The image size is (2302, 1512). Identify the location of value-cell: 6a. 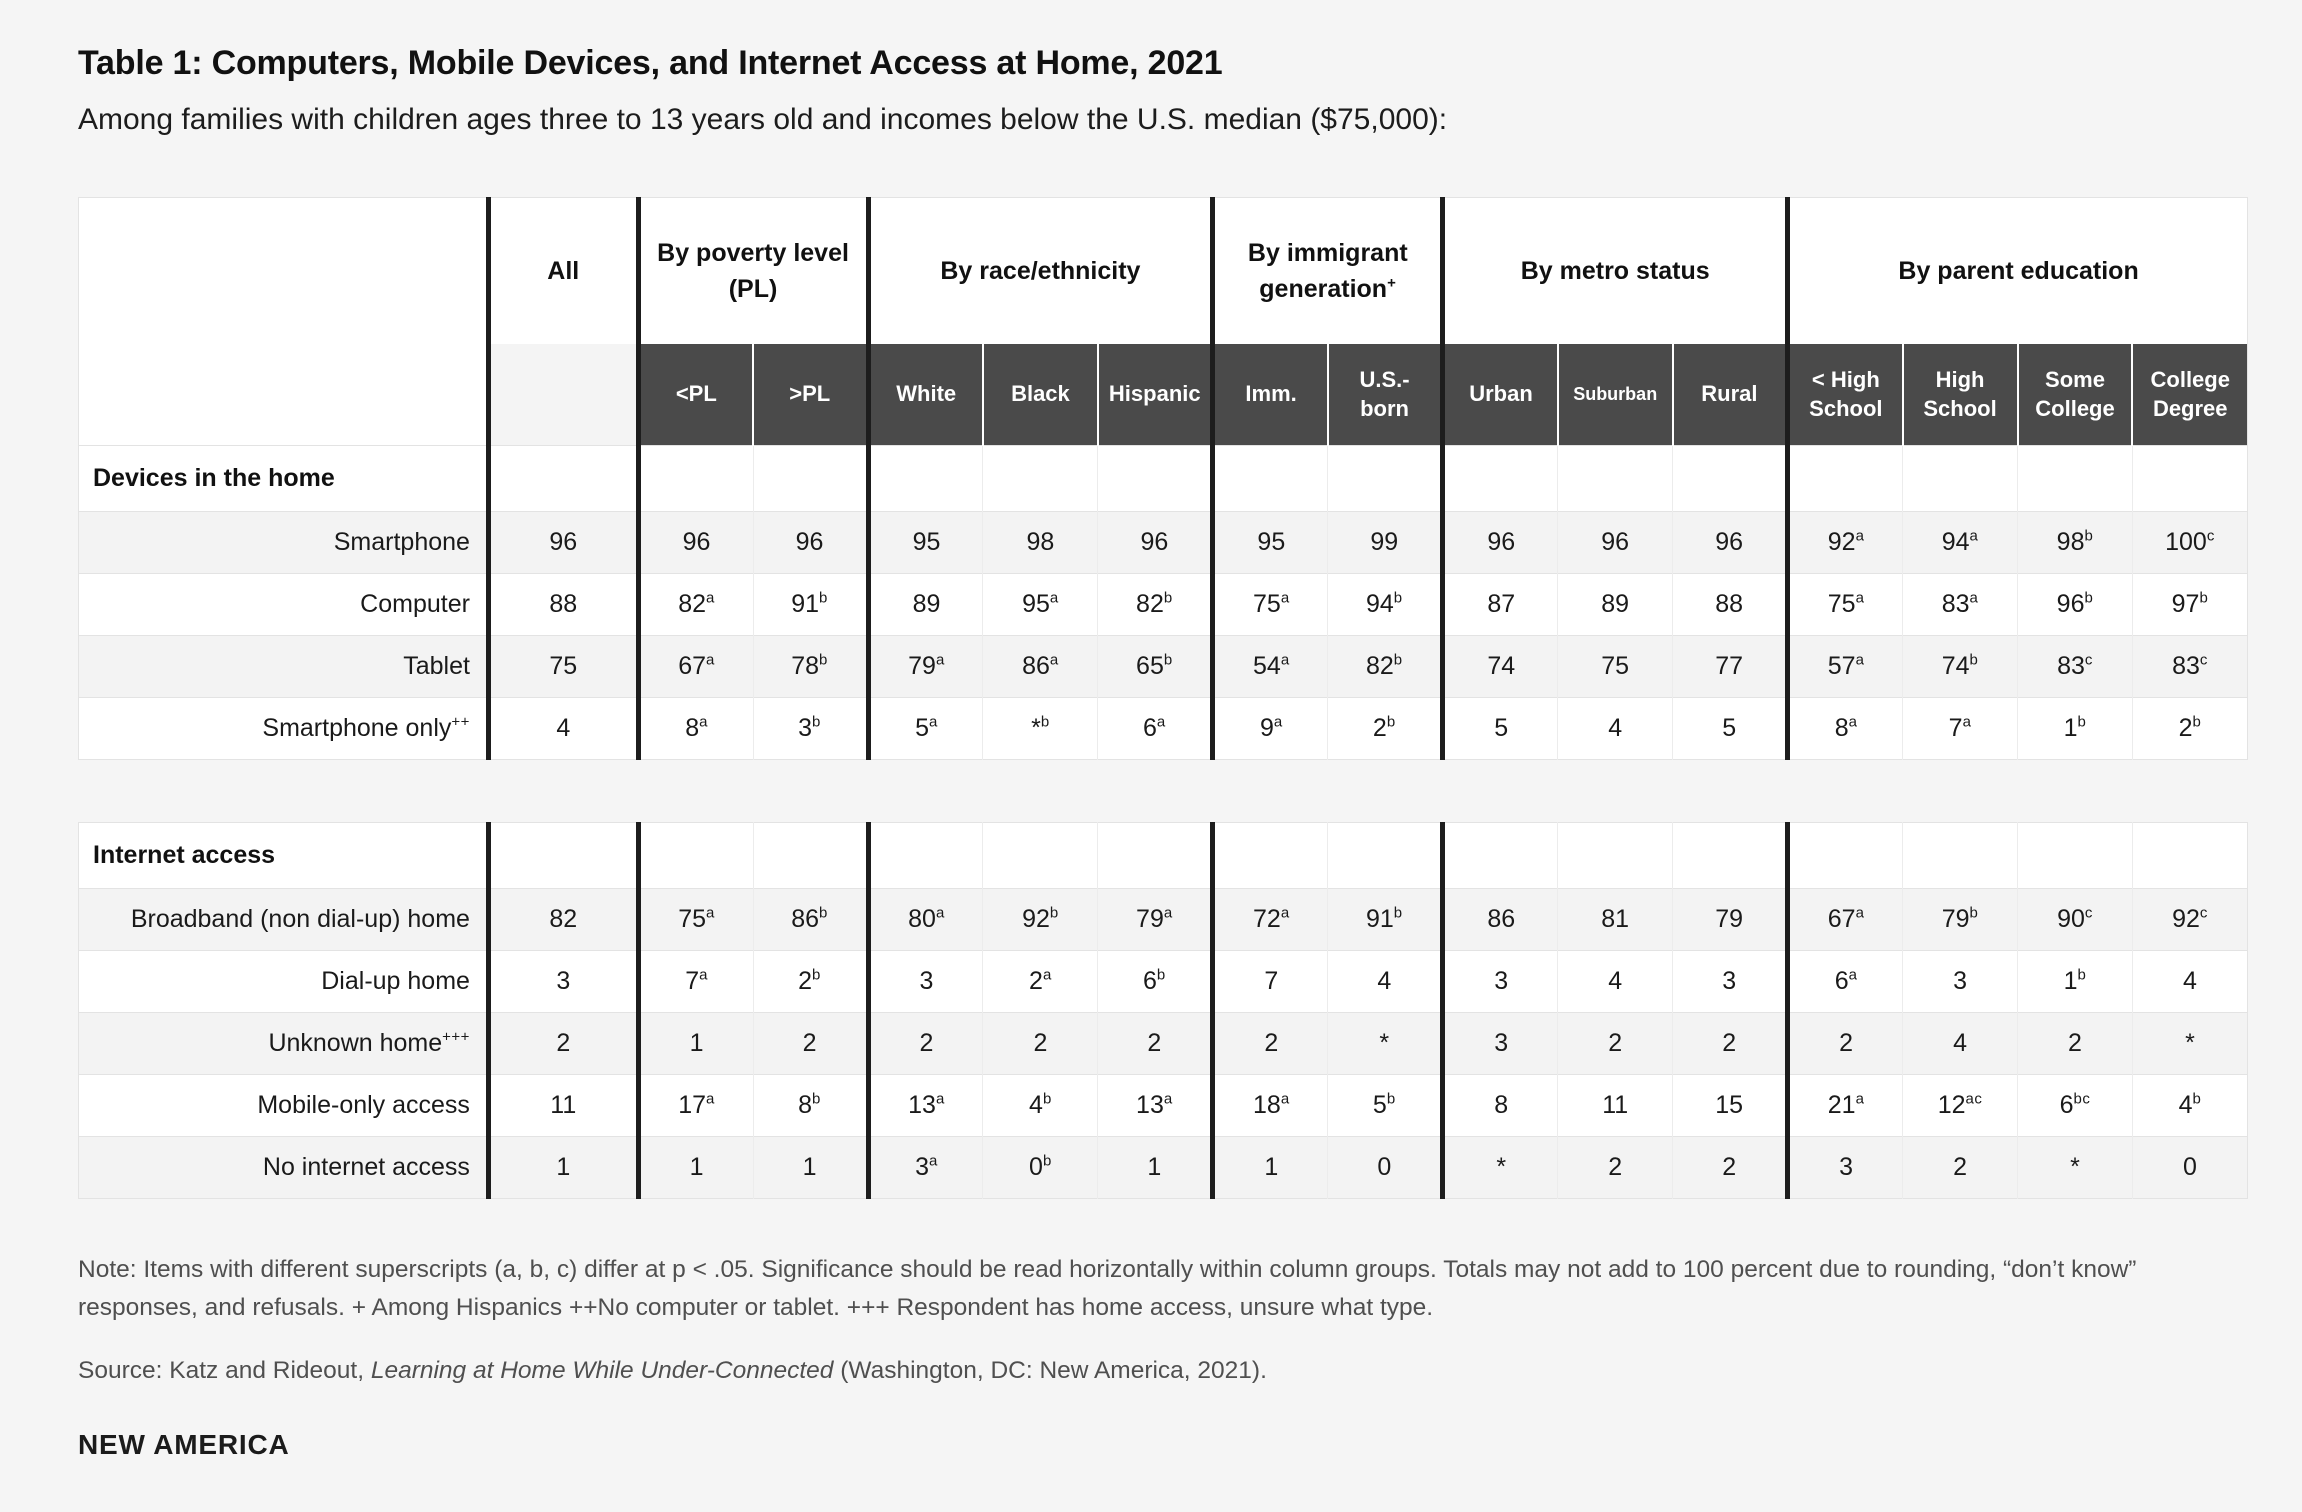
(1155, 728).